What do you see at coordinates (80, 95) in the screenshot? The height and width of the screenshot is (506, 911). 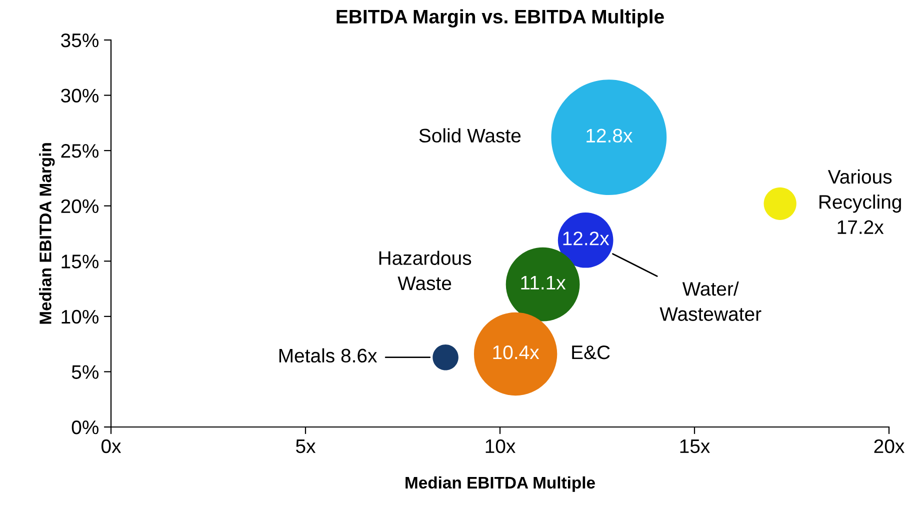 I see `y-tick-label: 30%` at bounding box center [80, 95].